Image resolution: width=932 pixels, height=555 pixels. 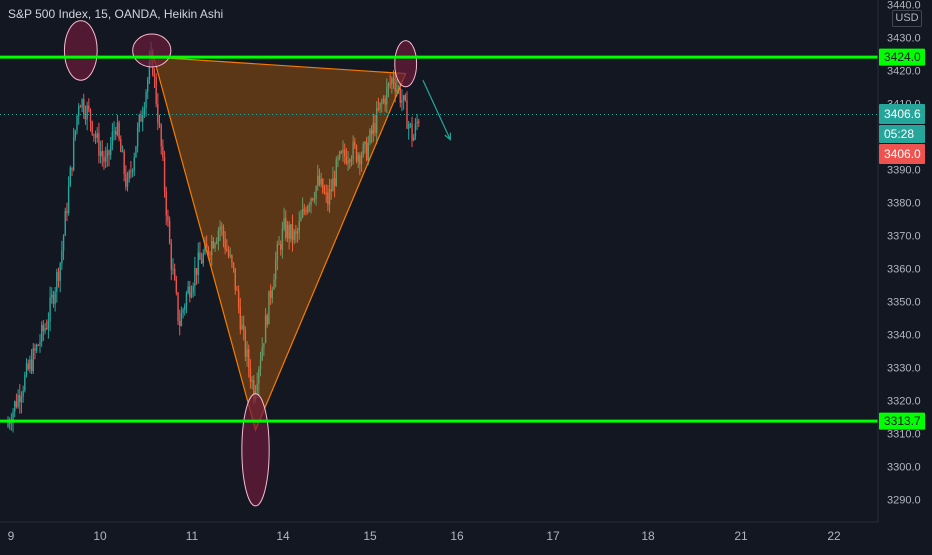 I want to click on x-tick-label: 22, so click(x=834, y=536).